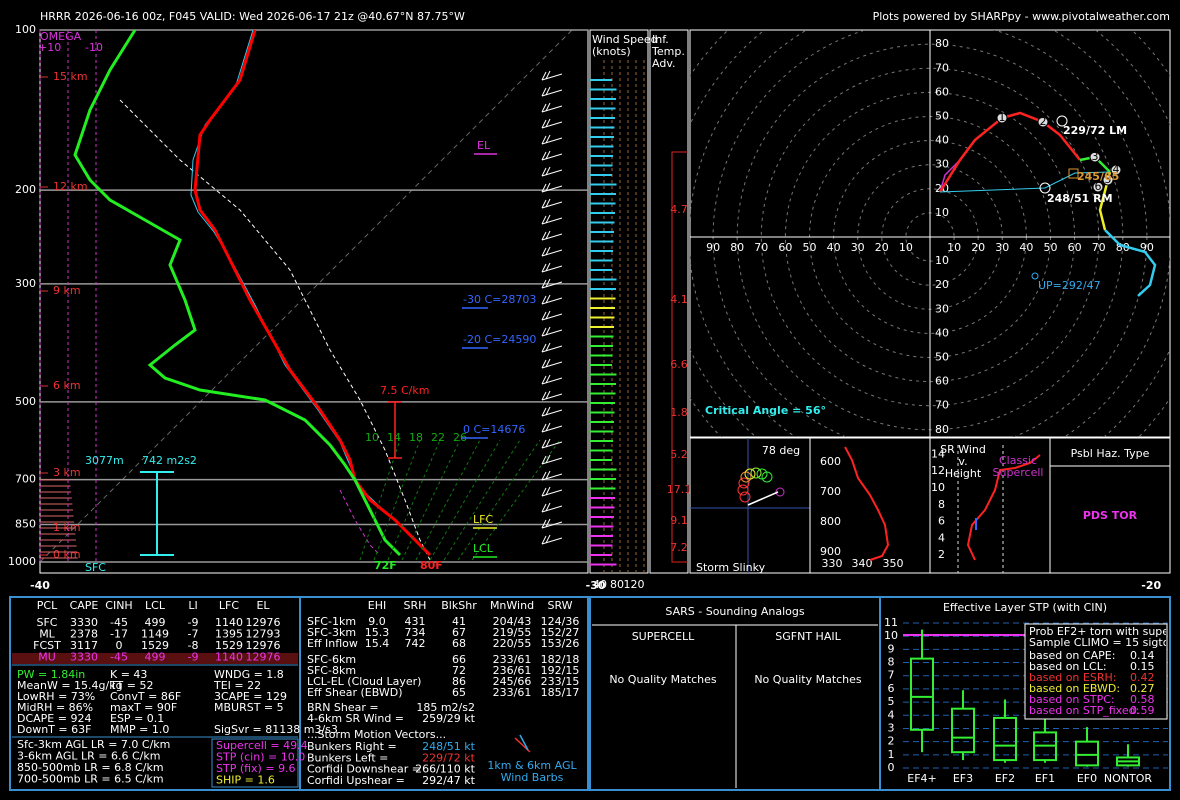 This screenshot has height=800, width=1180. I want to click on table-header: MnWind, so click(512, 605).